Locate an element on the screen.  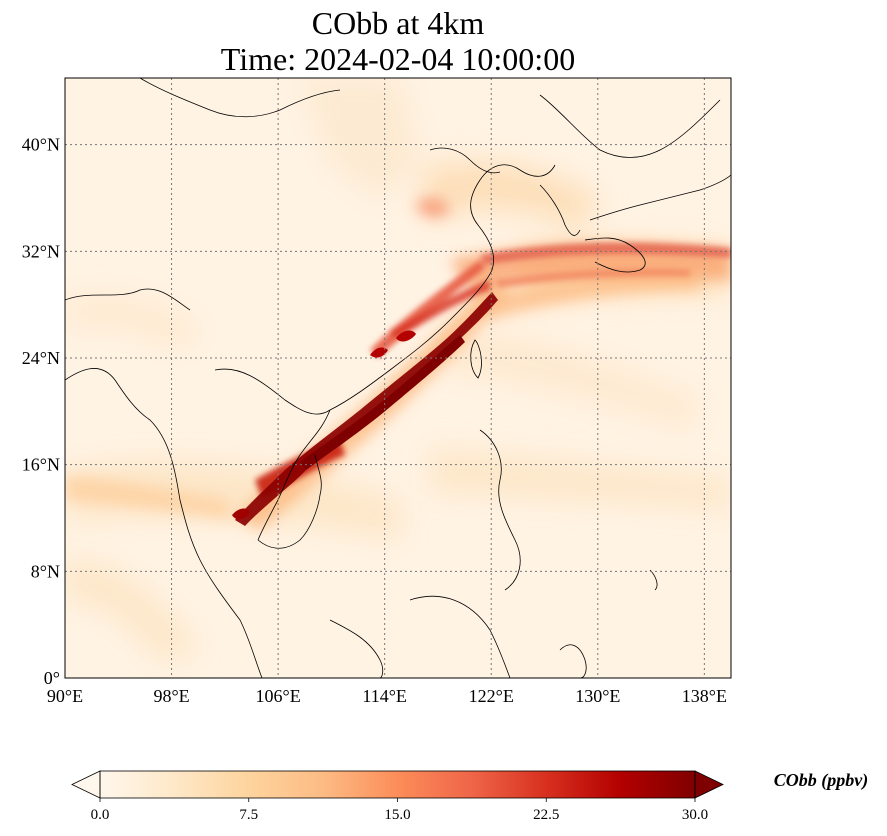
colorbar-gradient is located at coordinates (397, 784).